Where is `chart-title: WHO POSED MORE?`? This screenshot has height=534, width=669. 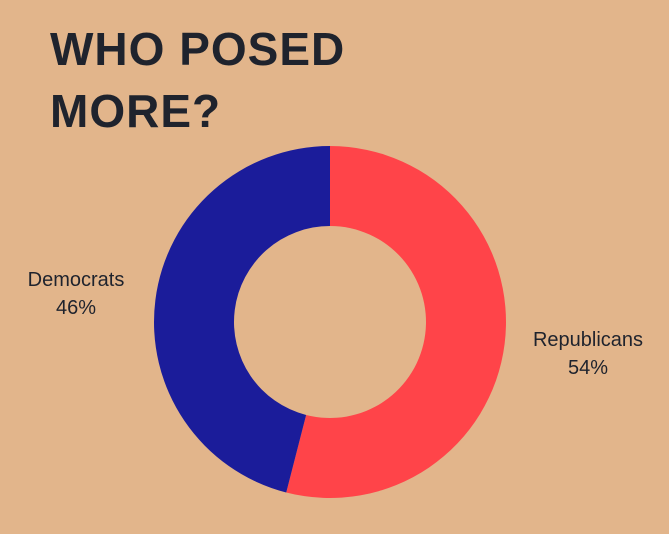
chart-title: WHO POSED MORE? is located at coordinates (197, 80).